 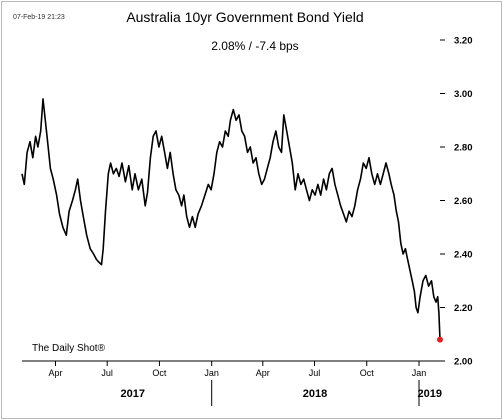 What do you see at coordinates (463, 41) in the screenshot?
I see `y-tick-label: 3.20` at bounding box center [463, 41].